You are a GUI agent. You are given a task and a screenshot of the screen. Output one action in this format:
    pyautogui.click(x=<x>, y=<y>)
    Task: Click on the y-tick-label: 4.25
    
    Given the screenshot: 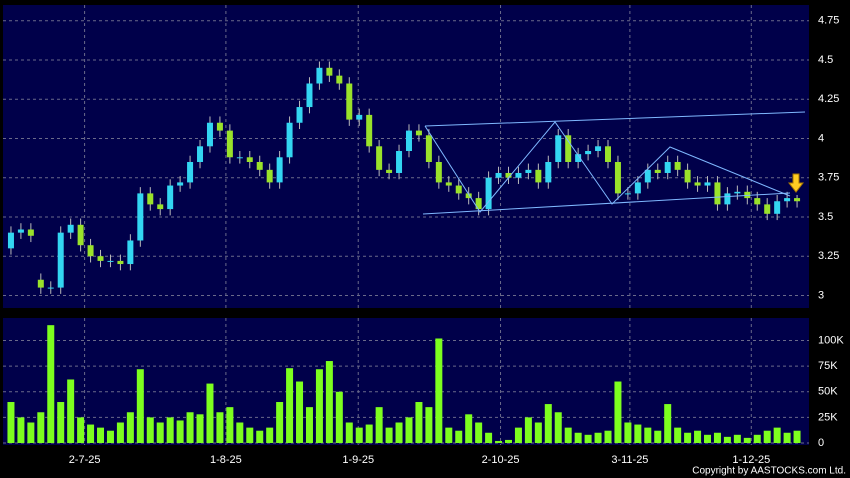 What is the action you would take?
    pyautogui.click(x=828, y=99)
    